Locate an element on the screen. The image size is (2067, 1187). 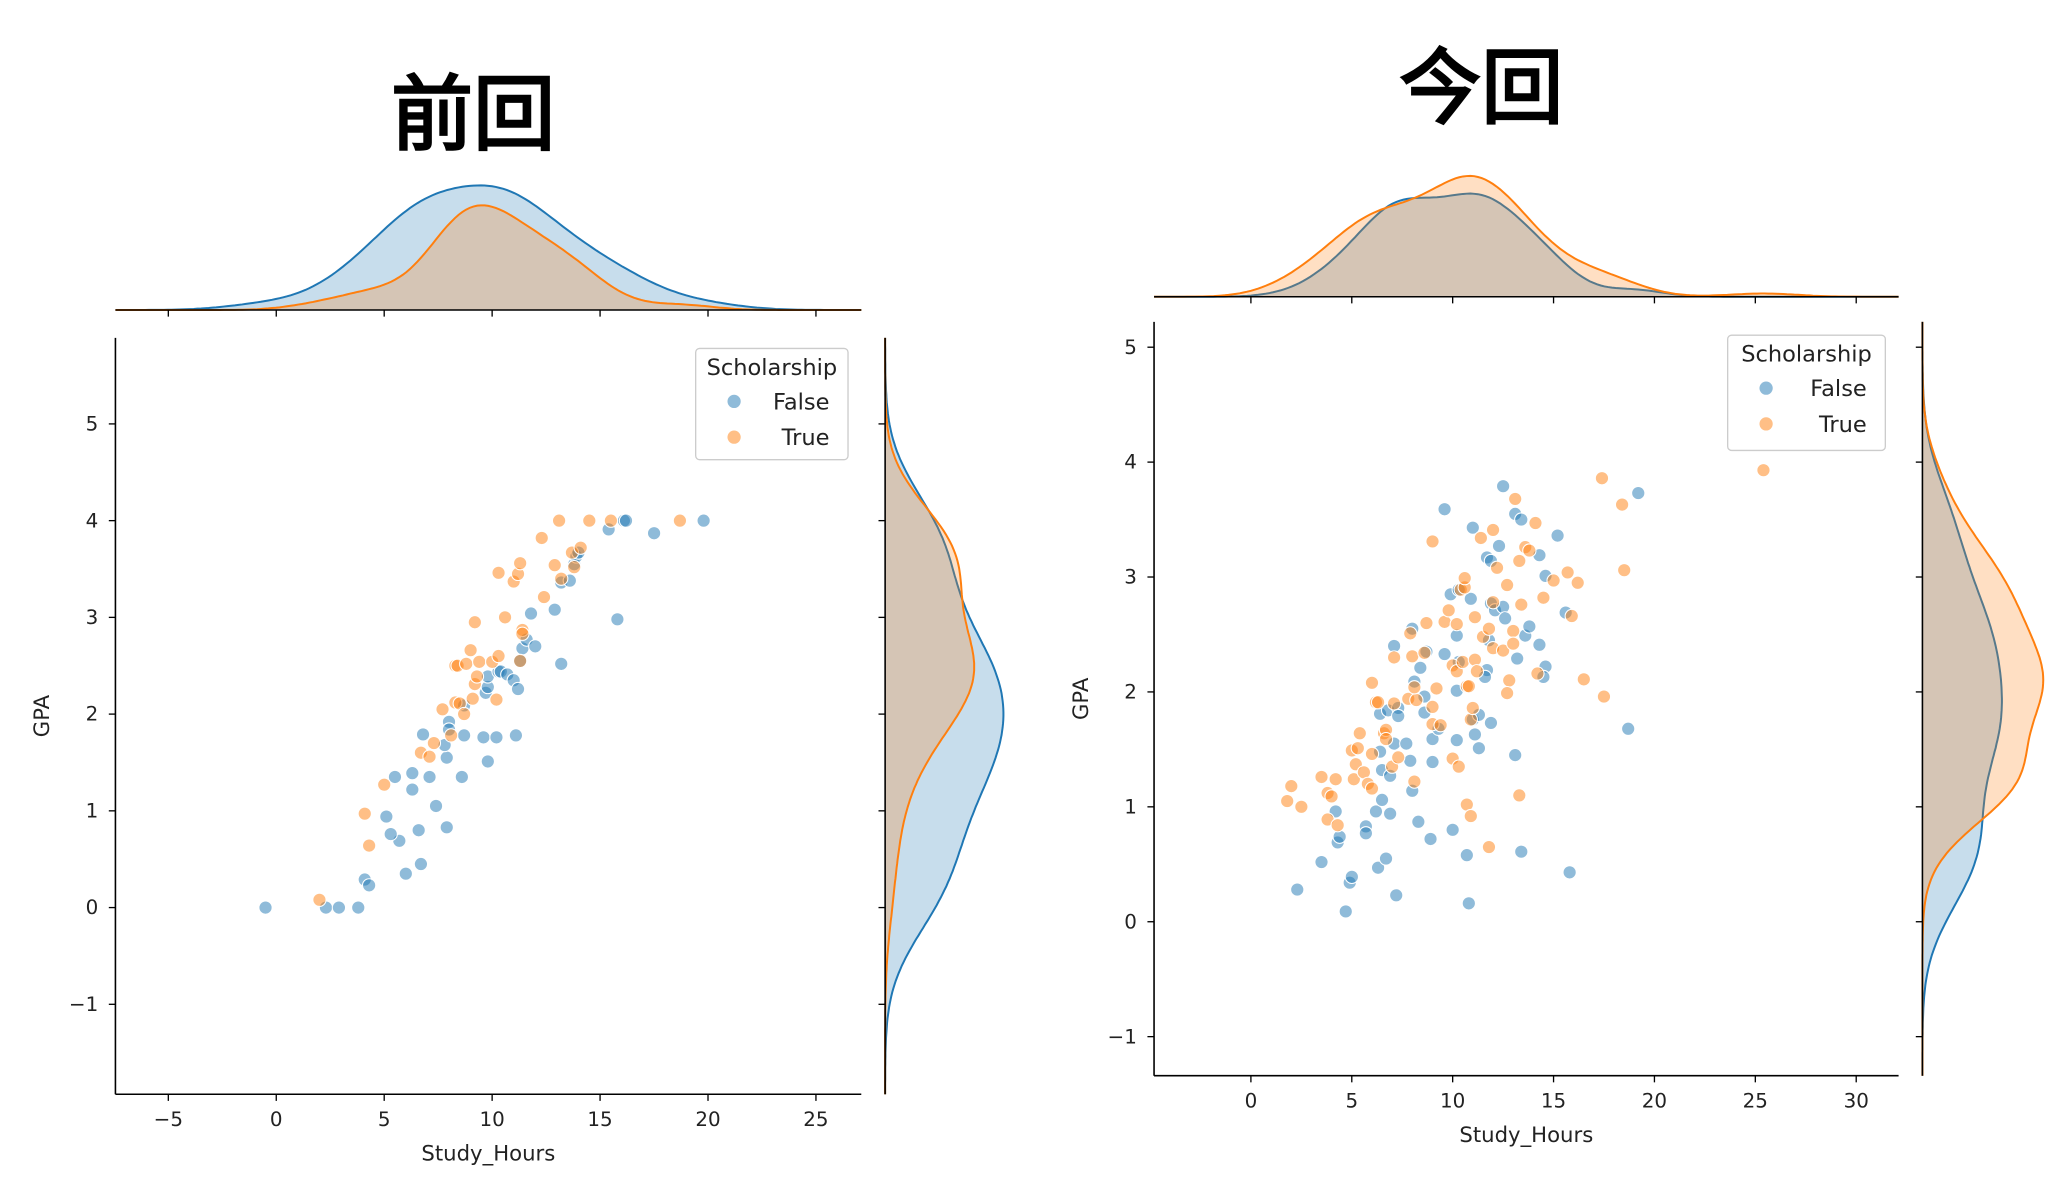
y-tick-label: 5 is located at coordinates (92, 424).